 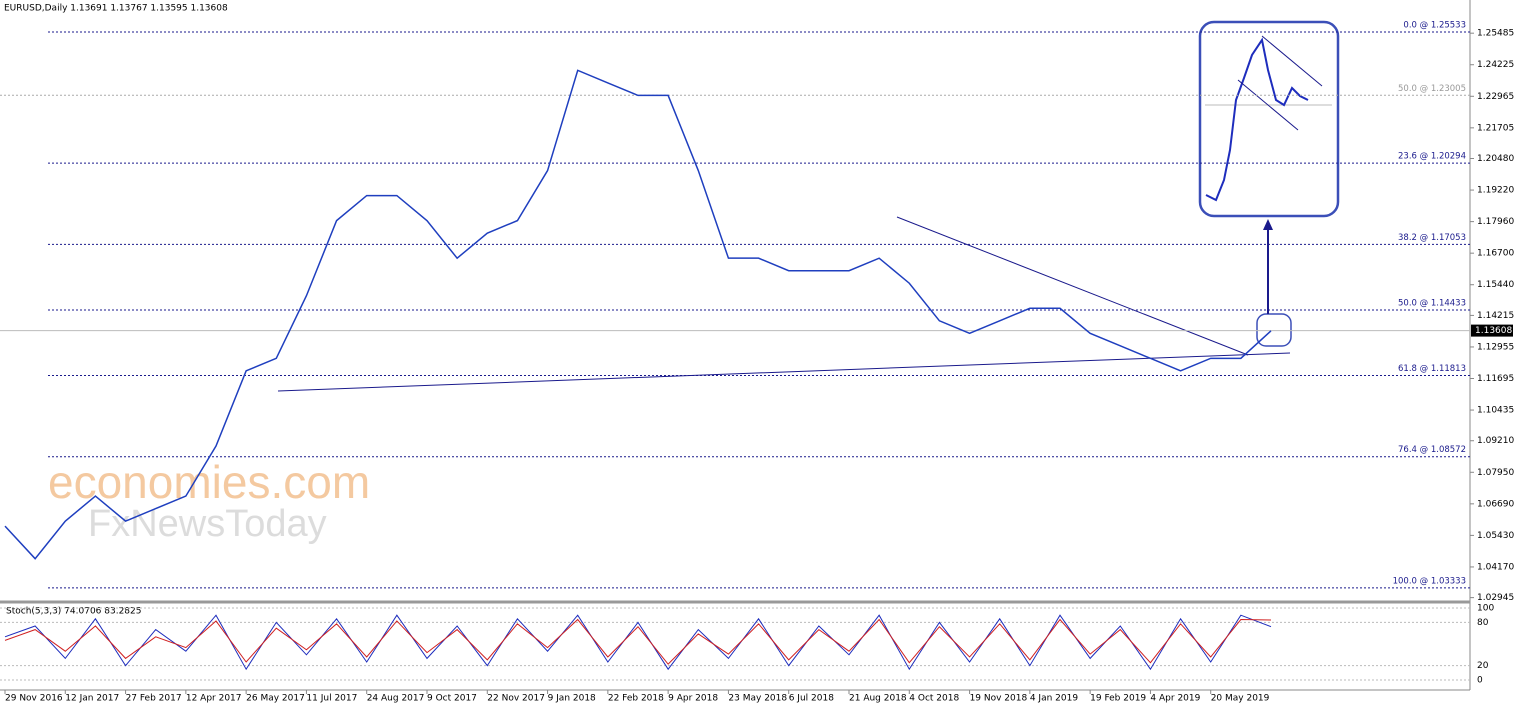 I want to click on y-tick-label: 1.12955, so click(x=1495, y=347).